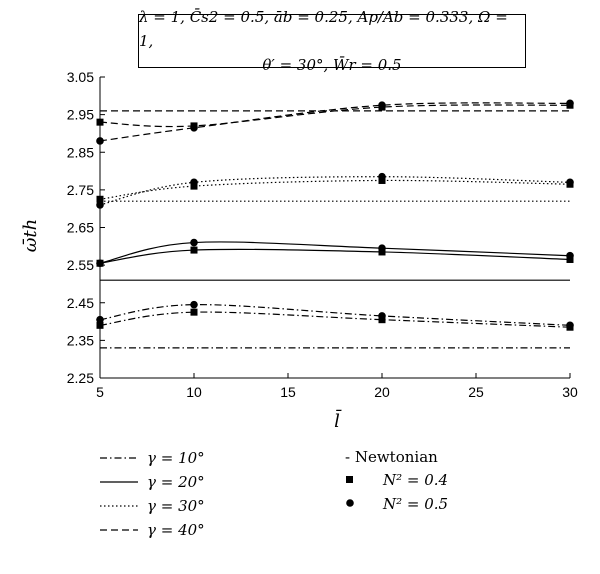 The height and width of the screenshot is (574, 600). What do you see at coordinates (476, 392) in the screenshot?
I see `x-tick-label: 25` at bounding box center [476, 392].